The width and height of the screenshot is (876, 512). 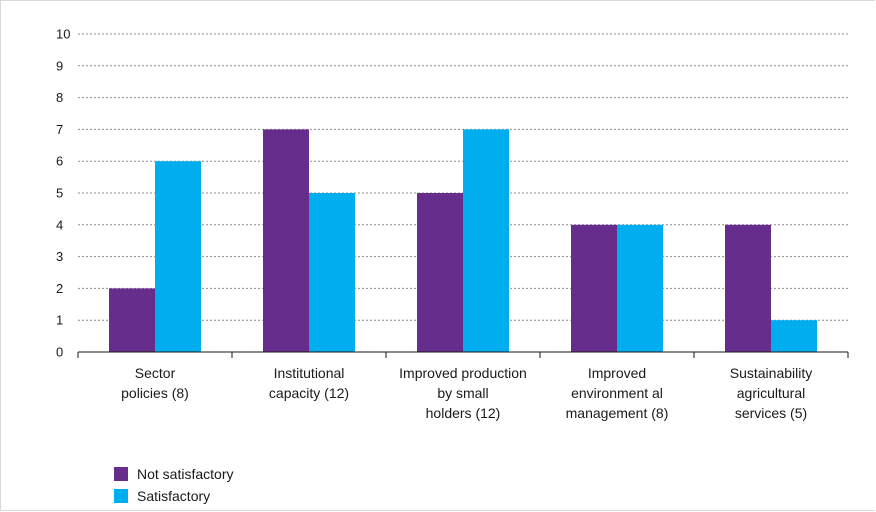 I want to click on x-category-label-4-line-2: services (5), so click(x=771, y=413).